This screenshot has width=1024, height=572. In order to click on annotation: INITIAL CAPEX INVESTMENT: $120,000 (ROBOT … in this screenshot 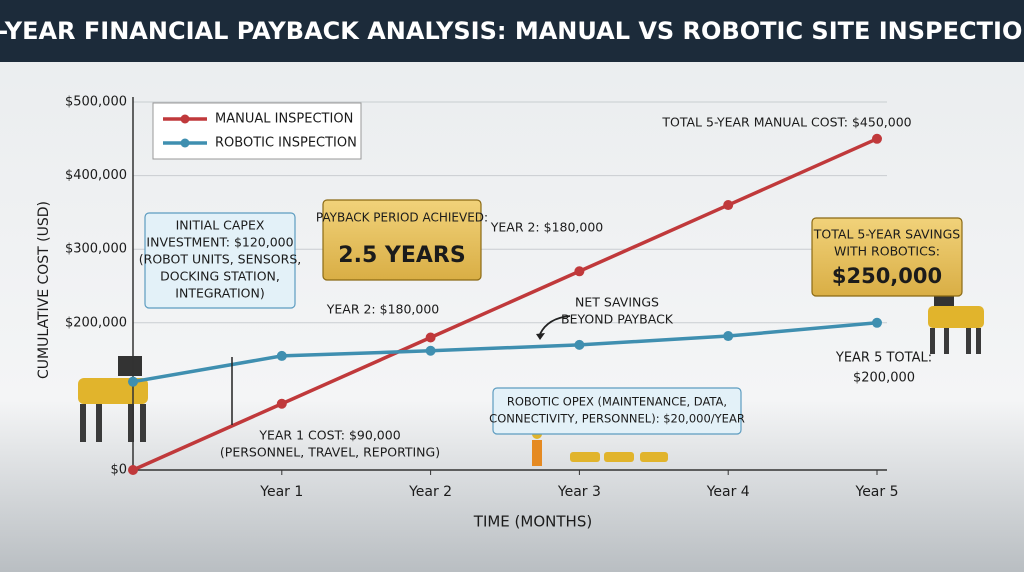, I will do `click(220, 260)`.